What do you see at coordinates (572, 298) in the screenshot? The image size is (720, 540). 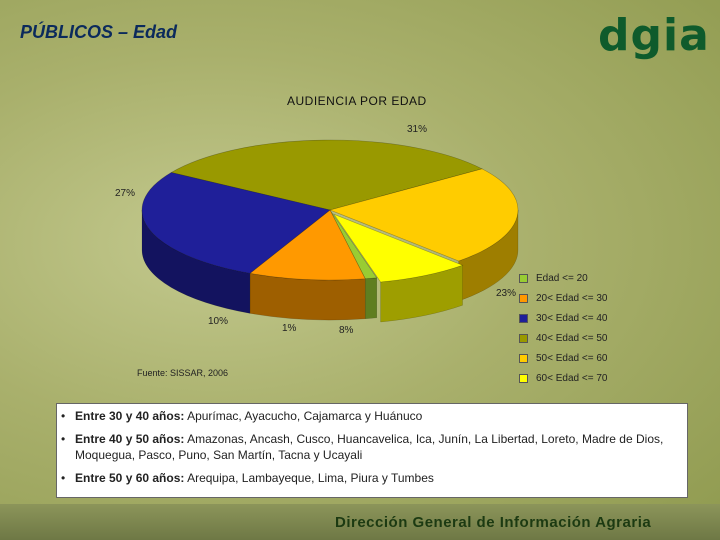 I see `legend-label: 20< Edad <= 30` at bounding box center [572, 298].